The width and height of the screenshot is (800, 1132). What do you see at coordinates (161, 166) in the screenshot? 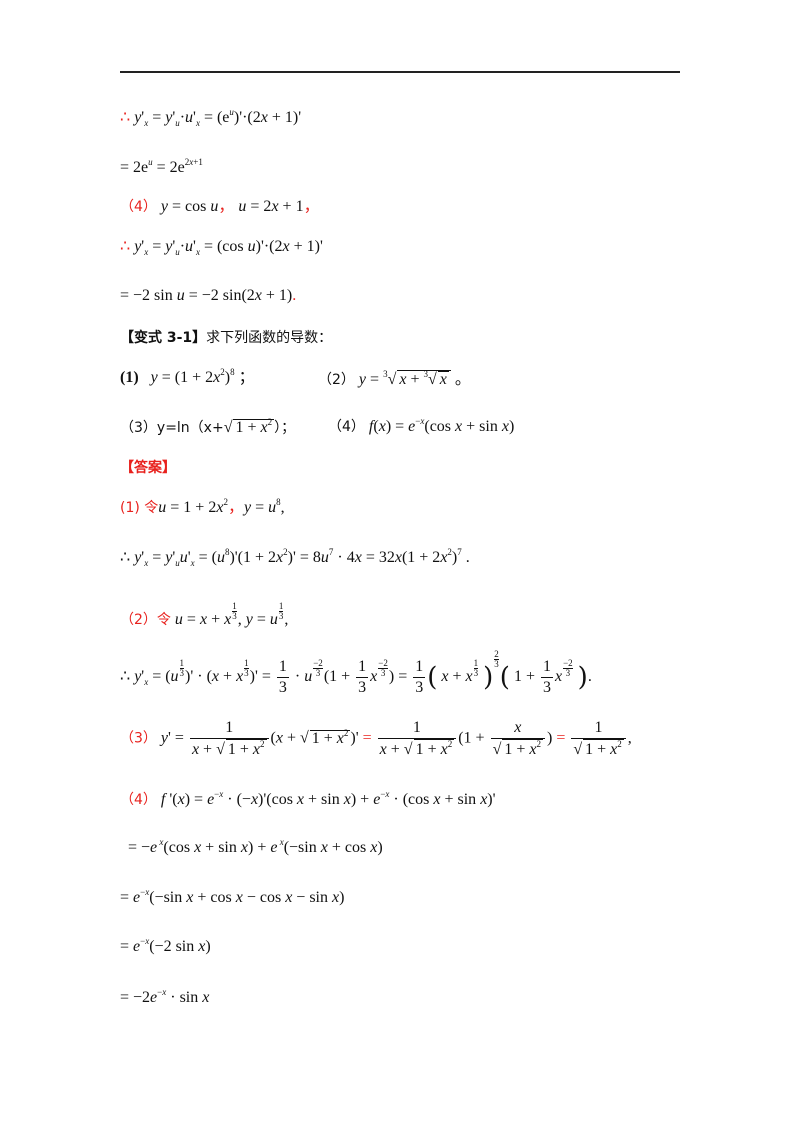
I see `solution-line-2: = 2eu = 2e2x+1` at bounding box center [161, 166].